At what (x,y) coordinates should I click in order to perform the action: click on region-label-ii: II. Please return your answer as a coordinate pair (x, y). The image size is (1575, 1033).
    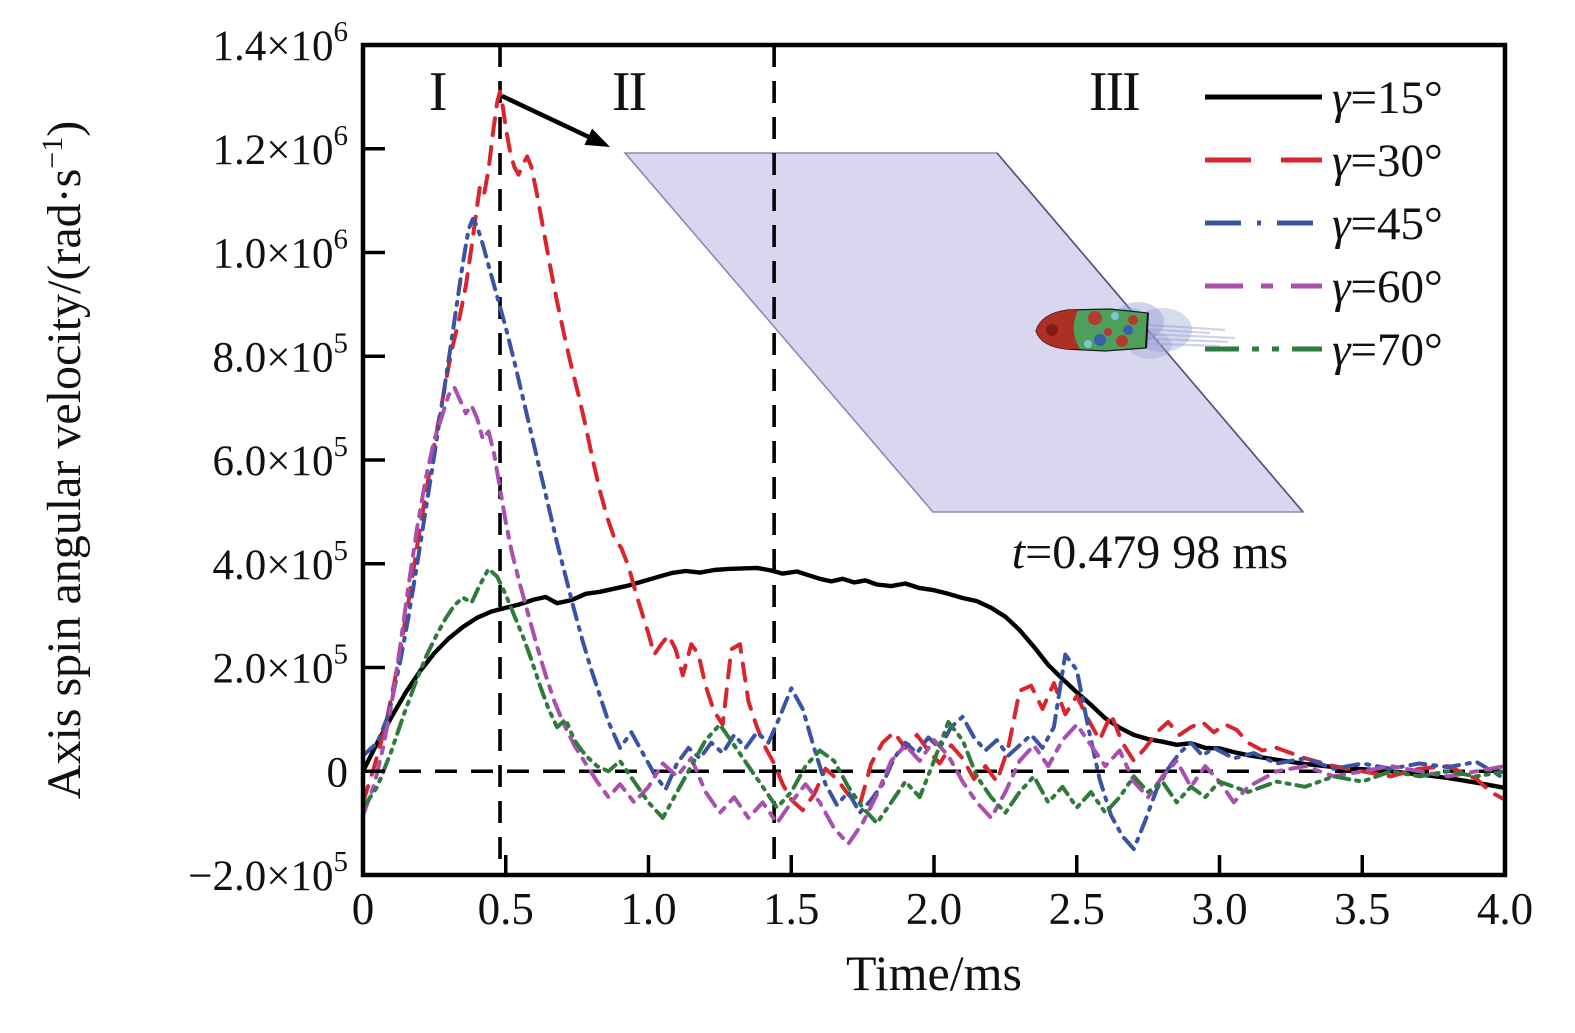
    Looking at the image, I should click on (629, 92).